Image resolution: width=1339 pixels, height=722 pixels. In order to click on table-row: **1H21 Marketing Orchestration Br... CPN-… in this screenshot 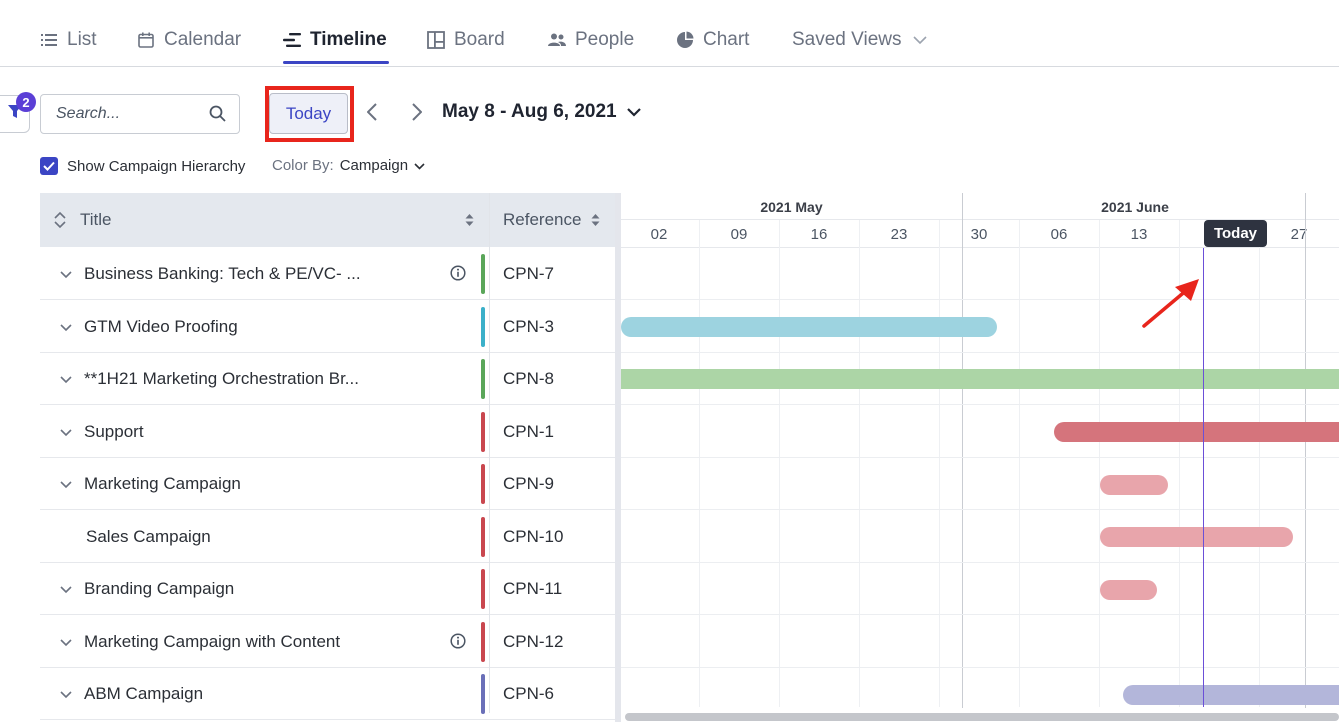, I will do `click(327, 379)`.